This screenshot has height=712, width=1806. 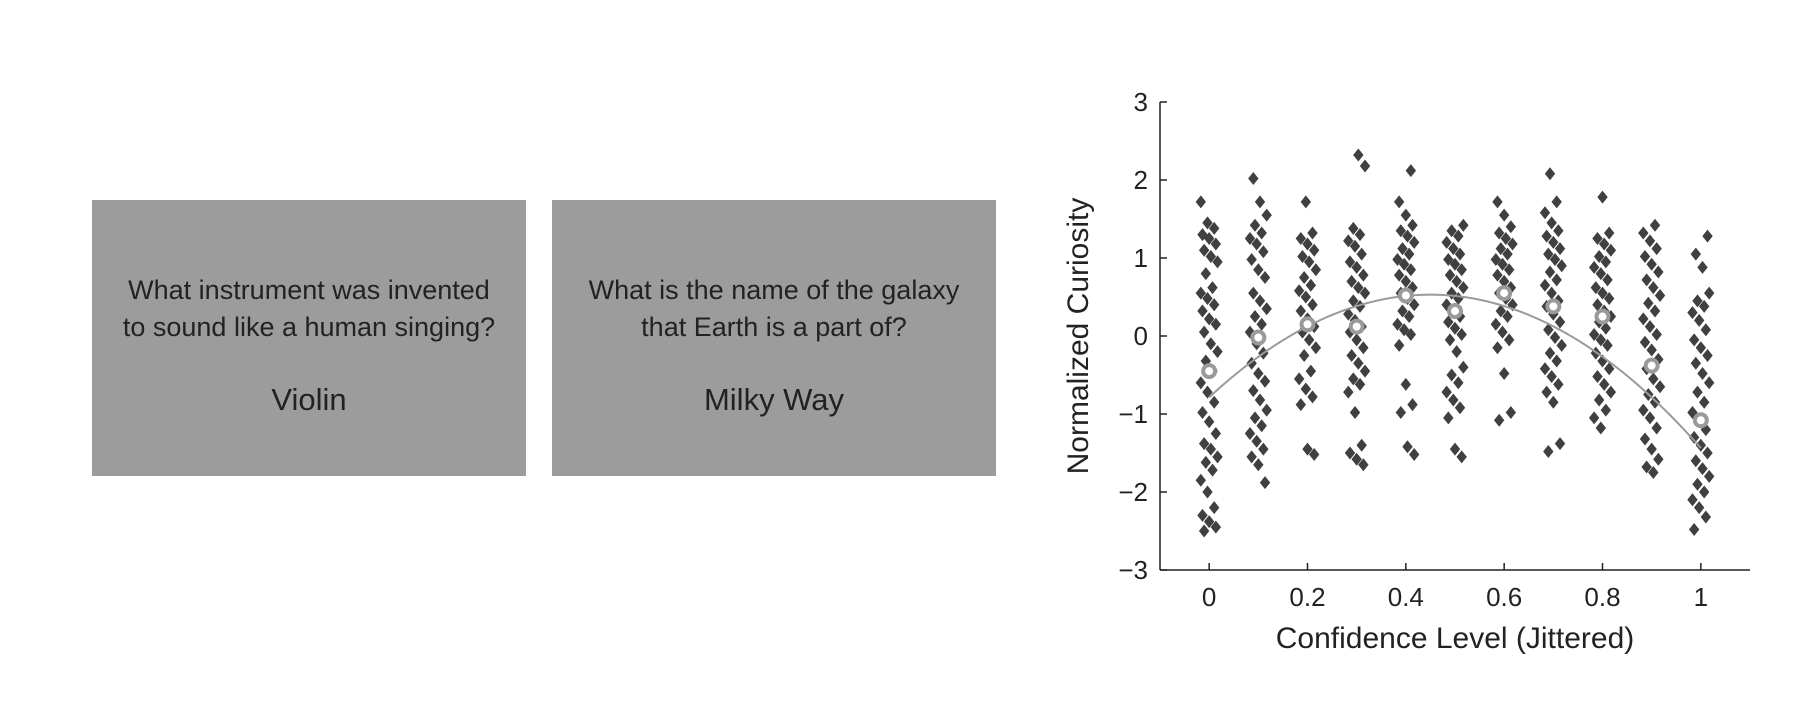 What do you see at coordinates (774, 290) in the screenshot?
I see `card-question-line: What is the name of the galaxy` at bounding box center [774, 290].